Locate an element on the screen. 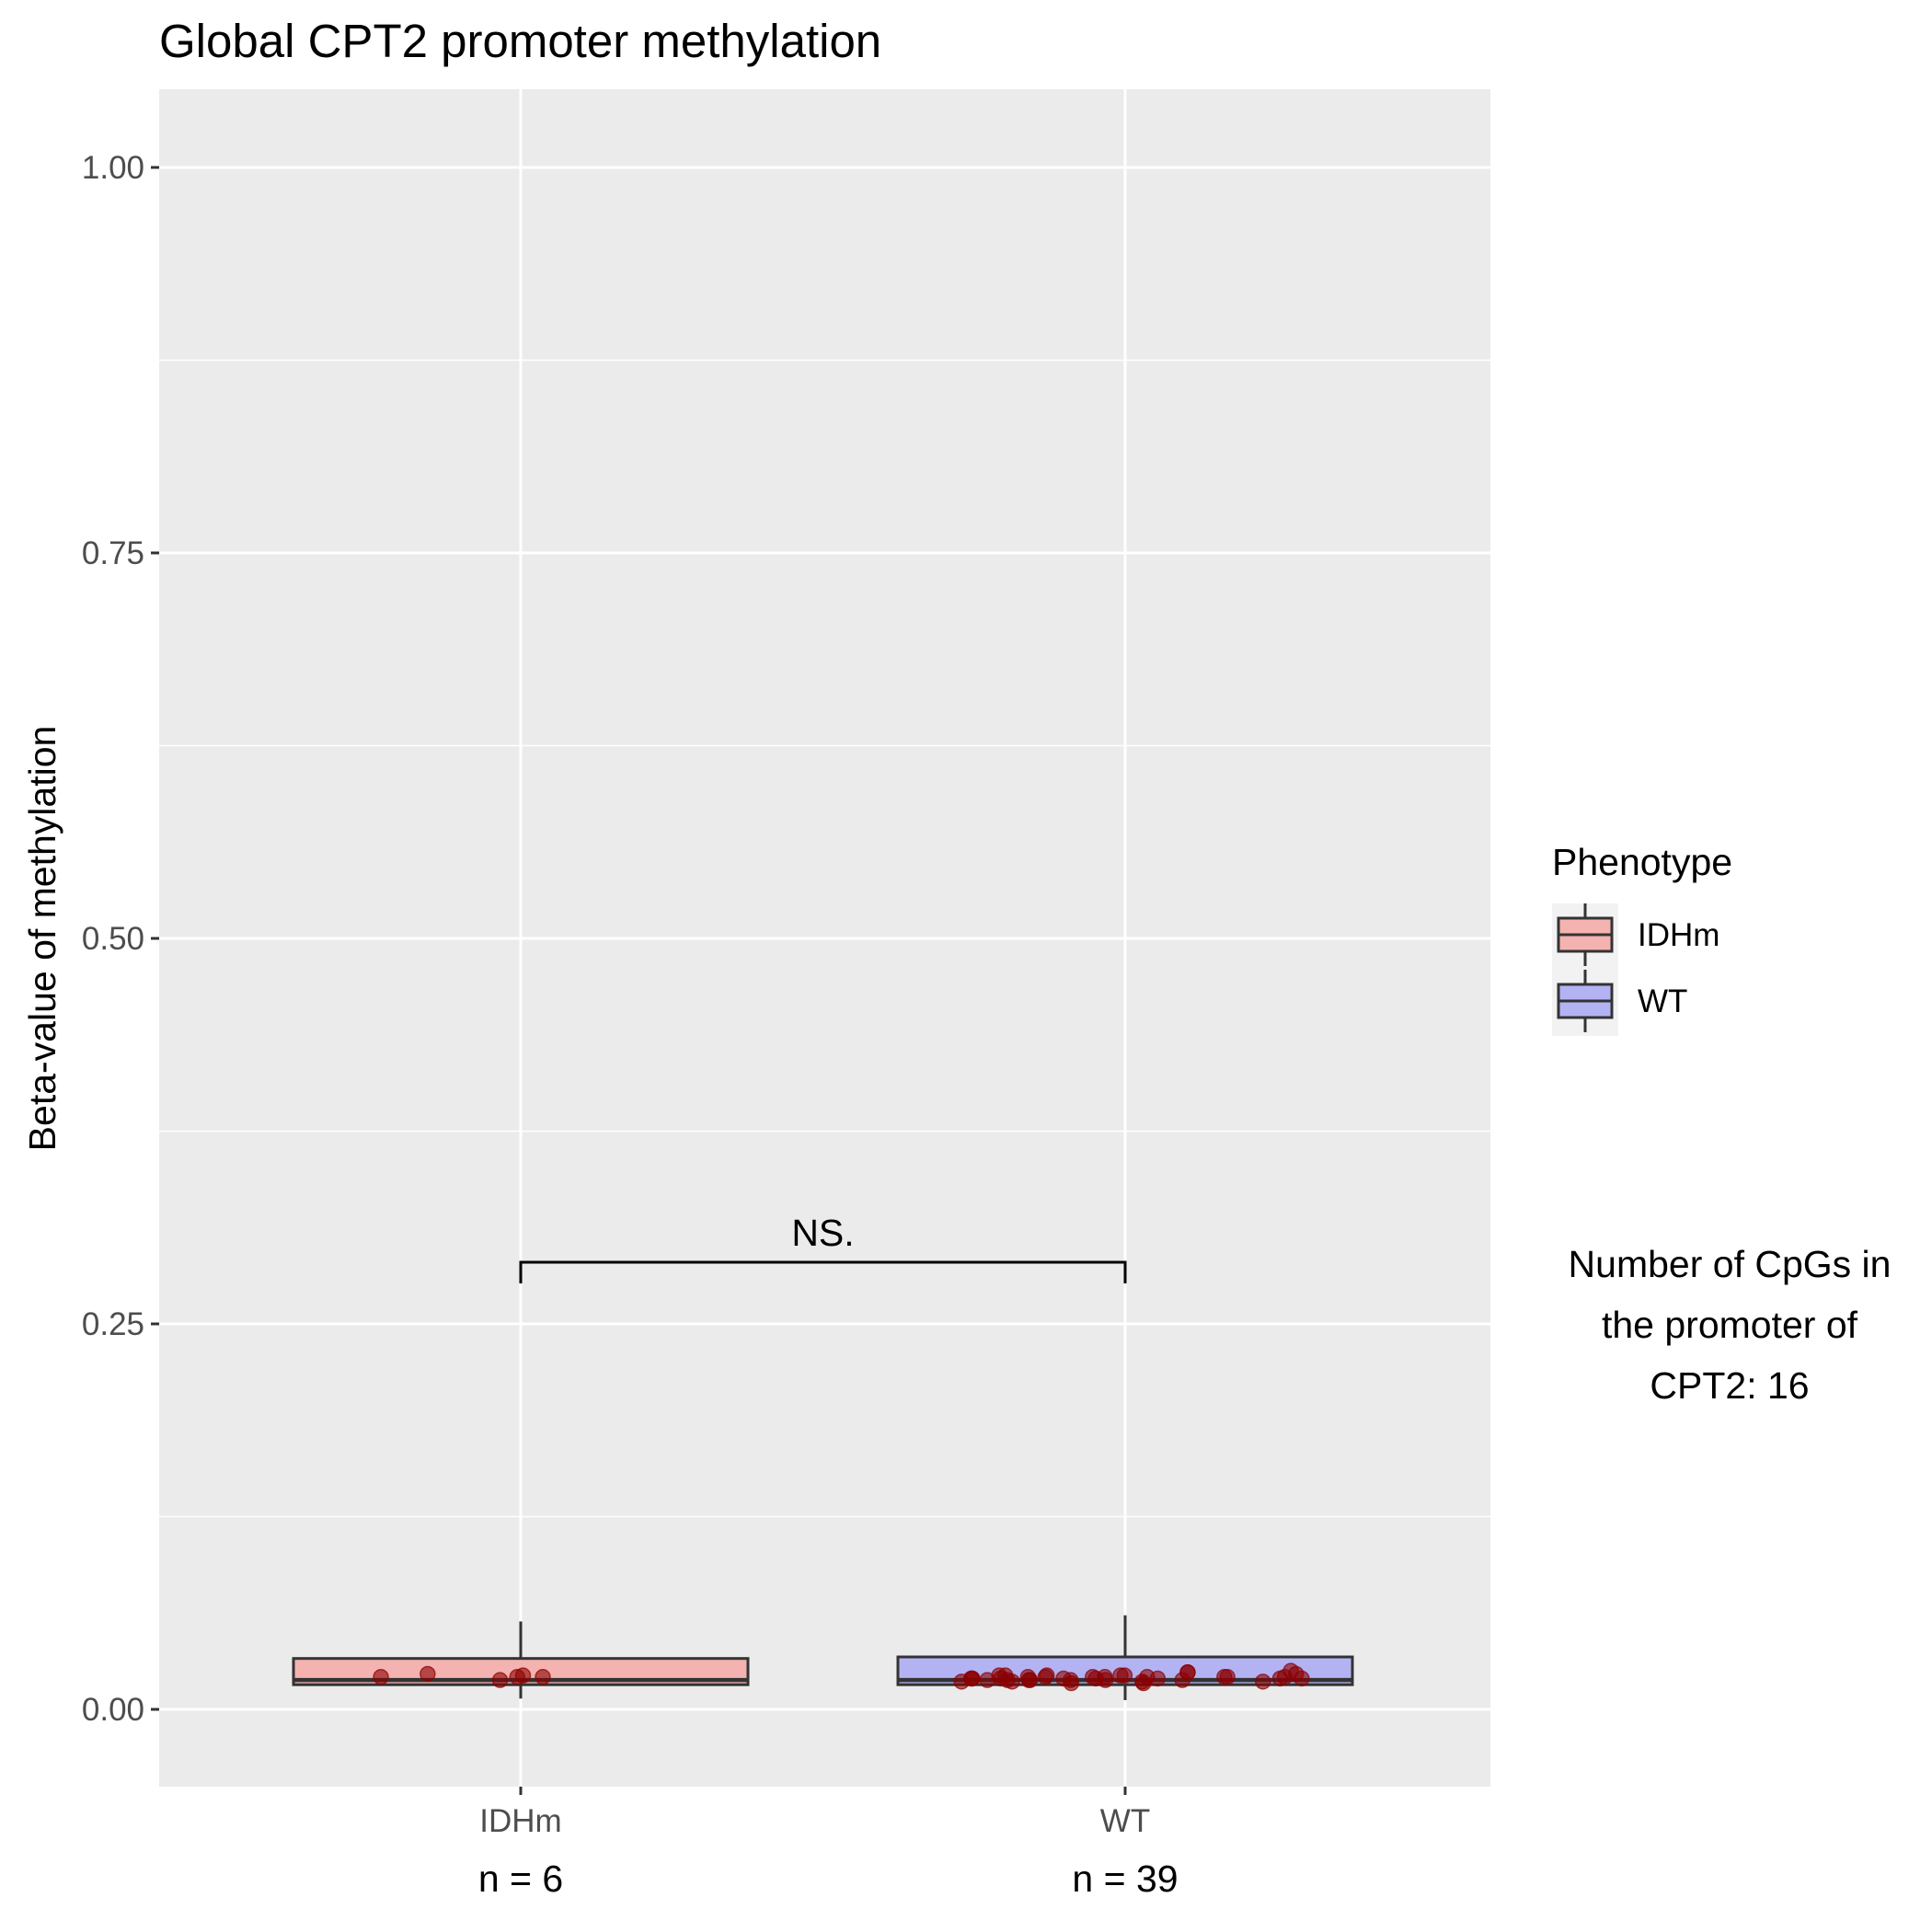  cpg-count-note: Number of CpGs in the promoter of CPT2: 16 is located at coordinates (1730, 1325).